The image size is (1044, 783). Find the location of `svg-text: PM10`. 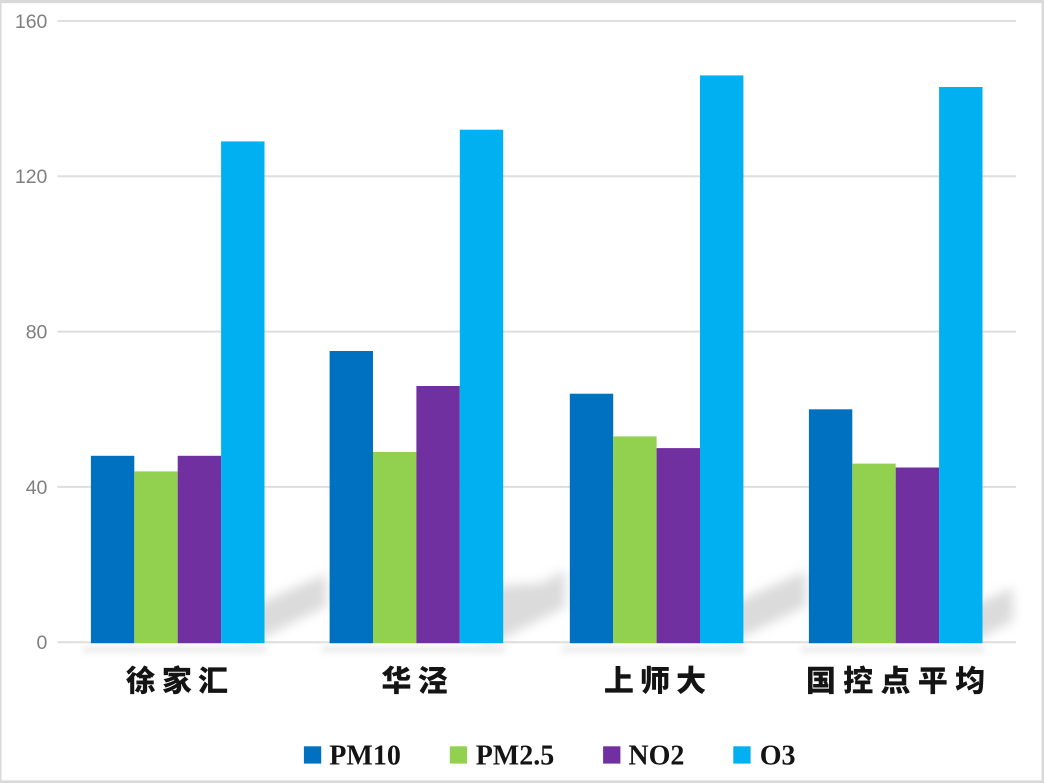

svg-text: PM10 is located at coordinates (365, 756).